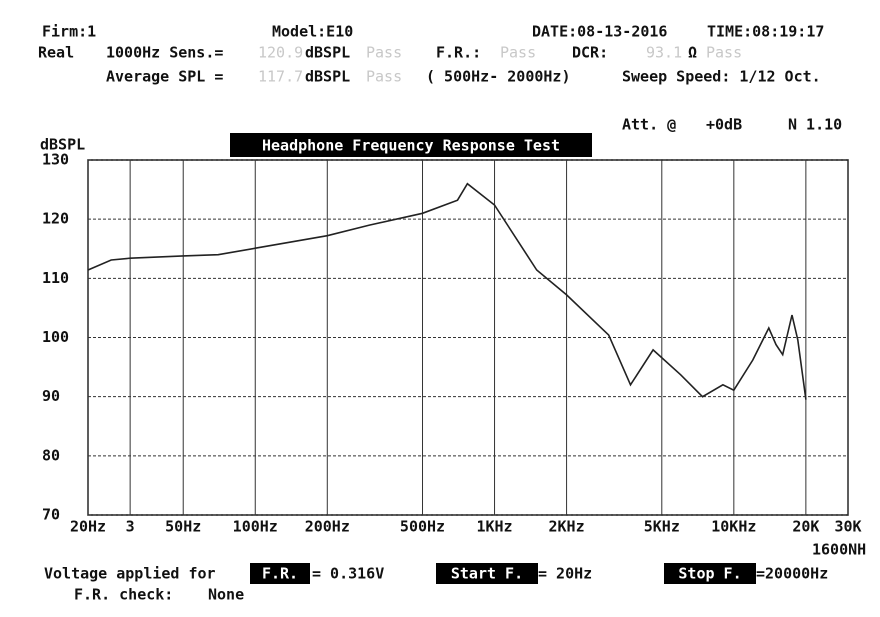 The width and height of the screenshot is (880, 617). I want to click on range: ( 500Hz- 2000Hz), so click(498, 77).